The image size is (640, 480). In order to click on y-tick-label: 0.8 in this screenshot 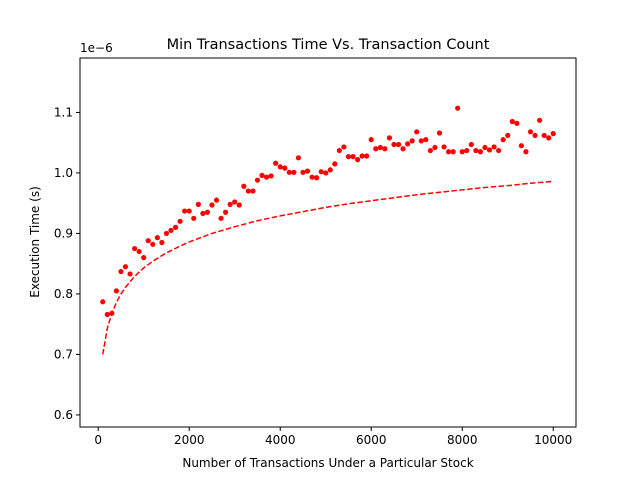, I will do `click(63, 294)`.